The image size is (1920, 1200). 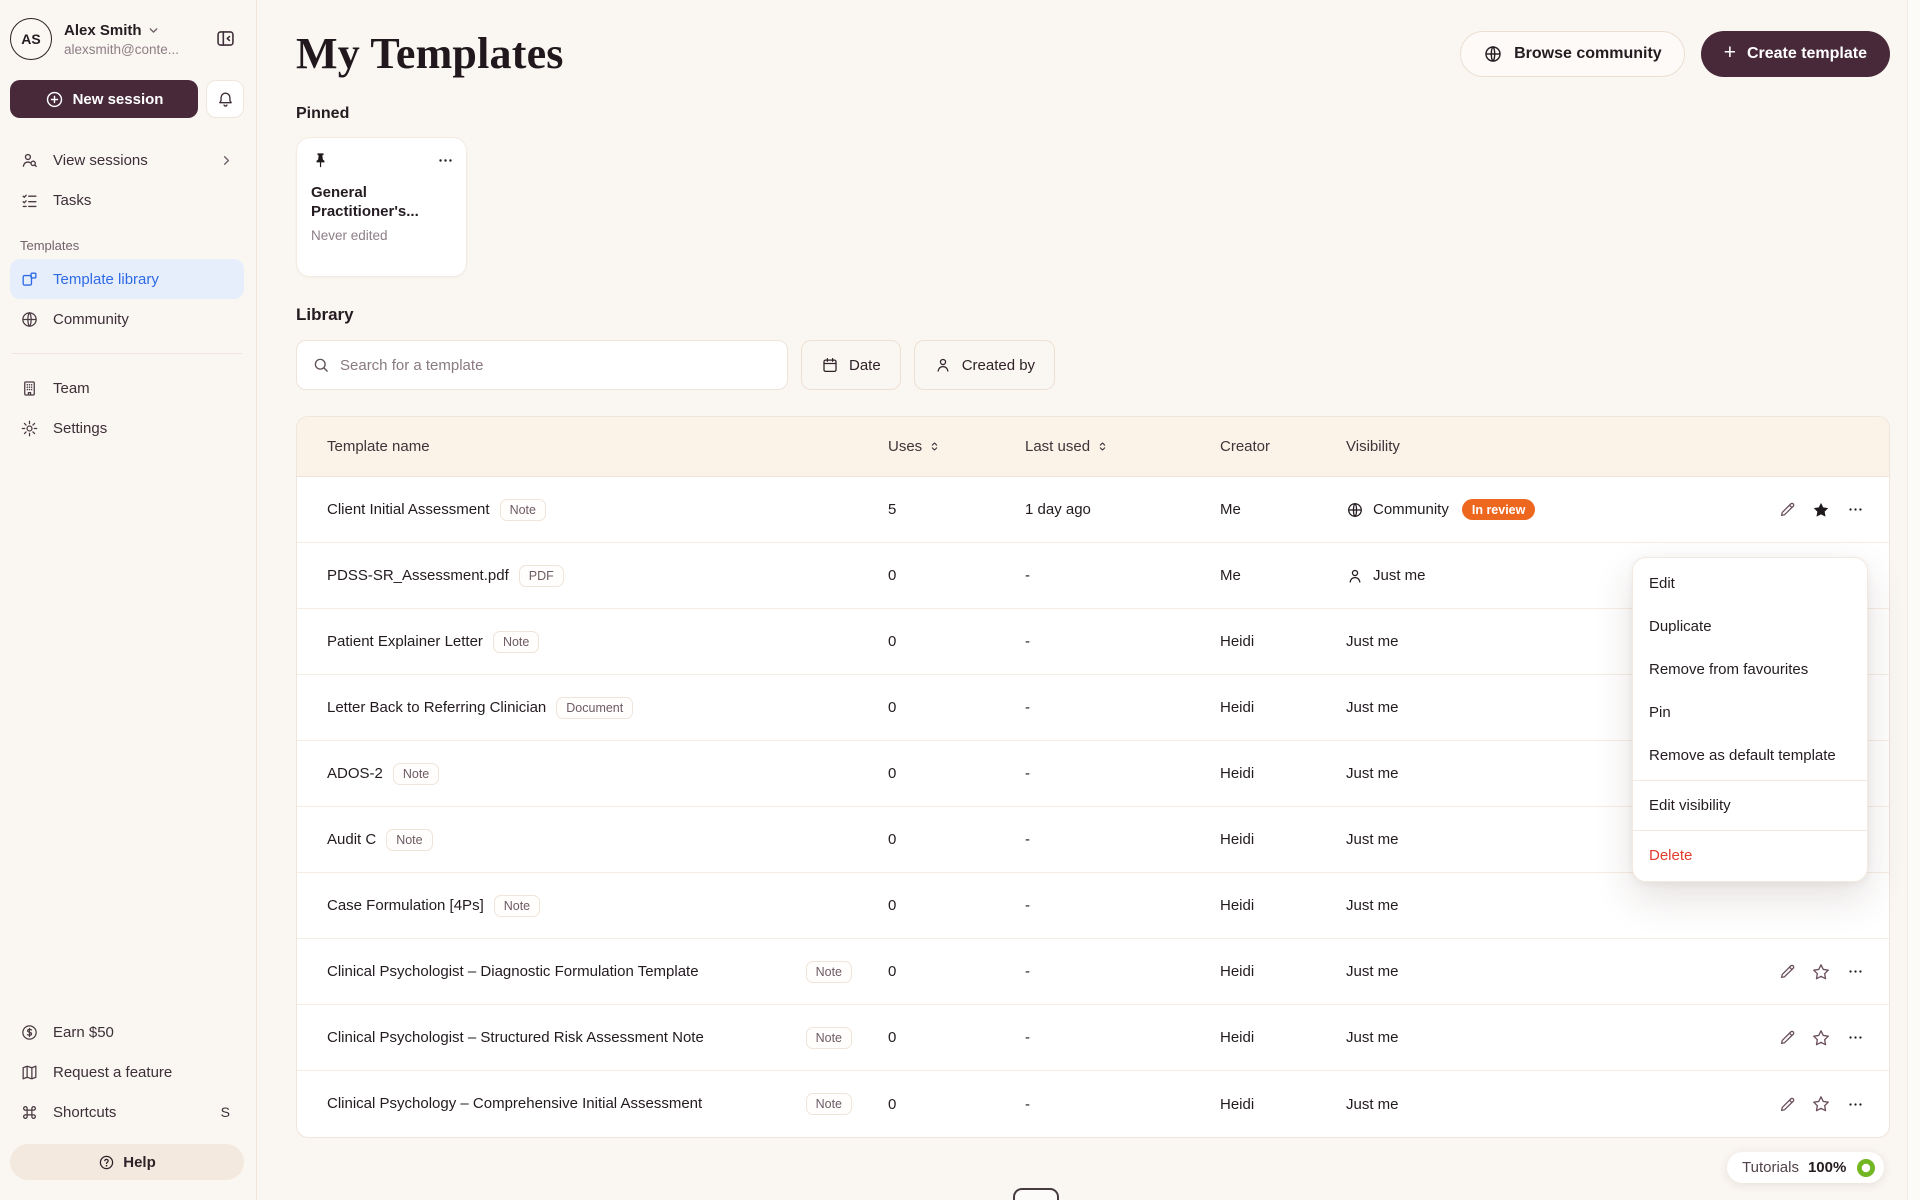 I want to click on search-icon, so click(x=321, y=365).